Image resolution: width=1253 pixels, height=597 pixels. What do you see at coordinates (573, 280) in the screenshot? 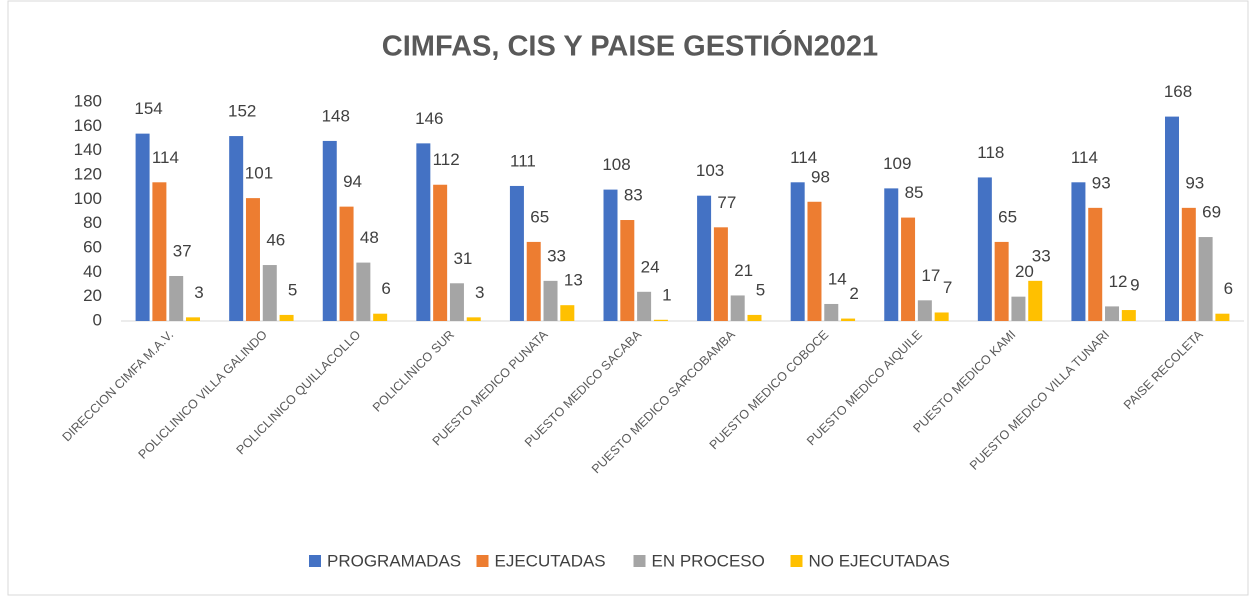
I see `data-label: 13` at bounding box center [573, 280].